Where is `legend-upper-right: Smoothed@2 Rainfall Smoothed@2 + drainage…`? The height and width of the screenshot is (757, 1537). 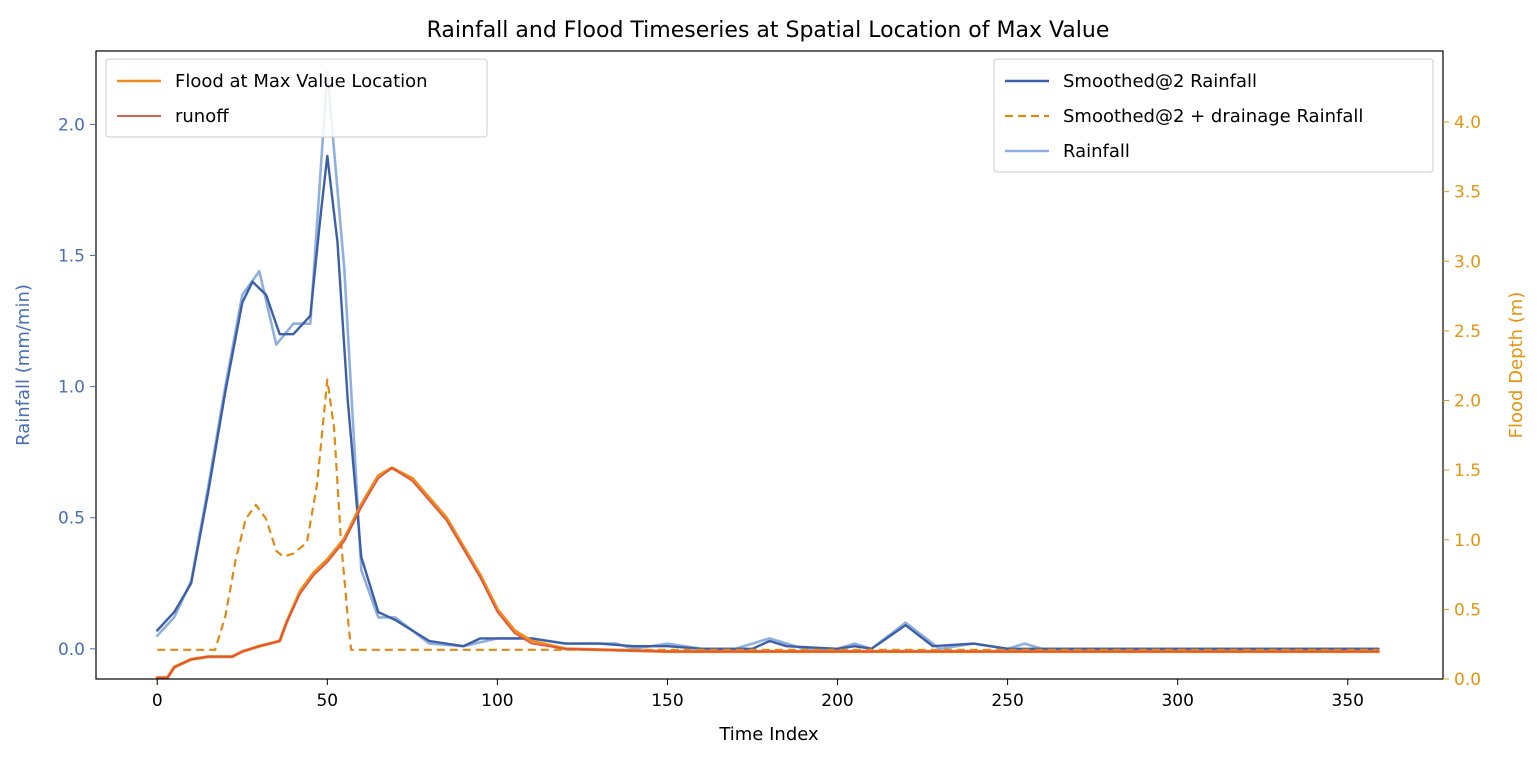 legend-upper-right: Smoothed@2 Rainfall Smoothed@2 + drainage… is located at coordinates (1213, 115).